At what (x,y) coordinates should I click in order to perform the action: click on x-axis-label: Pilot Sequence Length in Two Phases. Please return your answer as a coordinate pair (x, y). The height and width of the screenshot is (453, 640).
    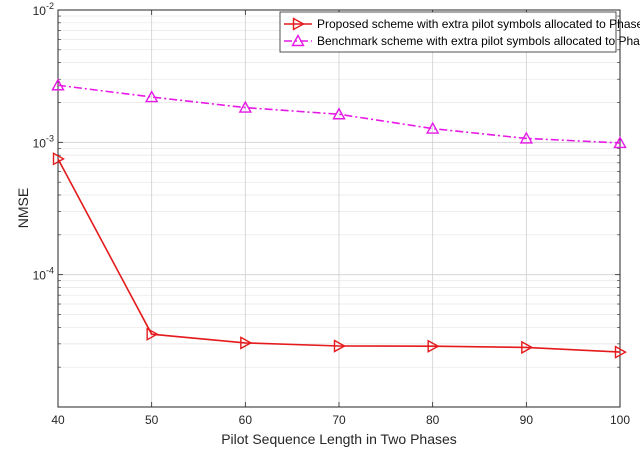
    Looking at the image, I should click on (339, 439).